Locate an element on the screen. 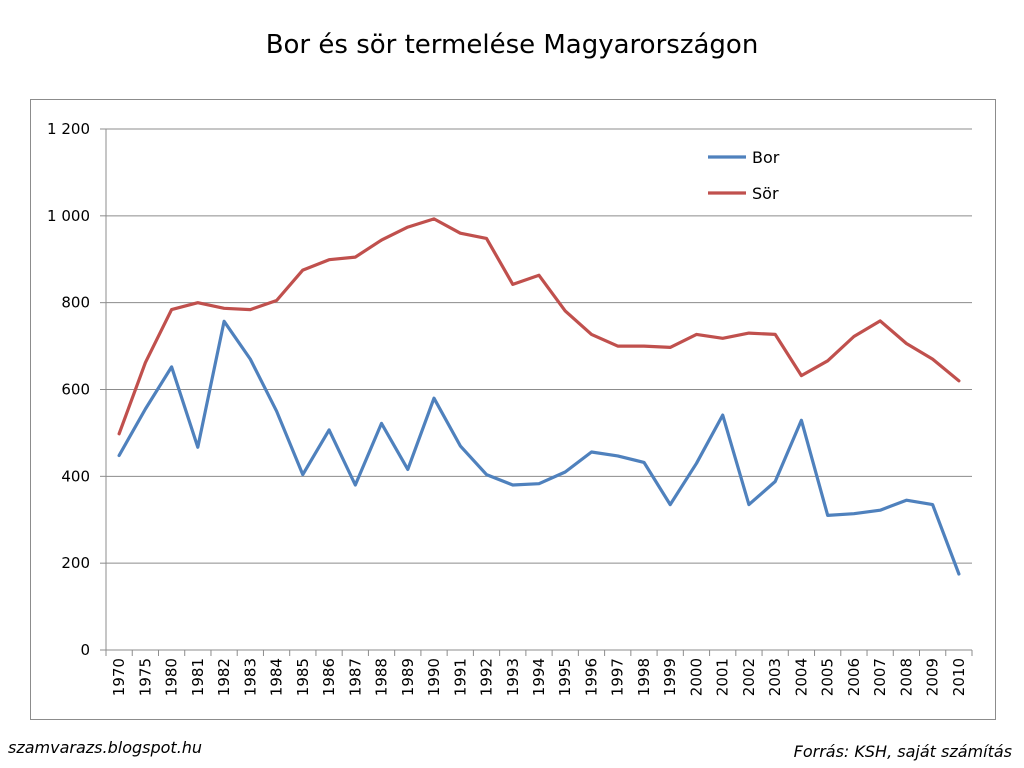  x-tick-label: 2006 is located at coordinates (854, 677).